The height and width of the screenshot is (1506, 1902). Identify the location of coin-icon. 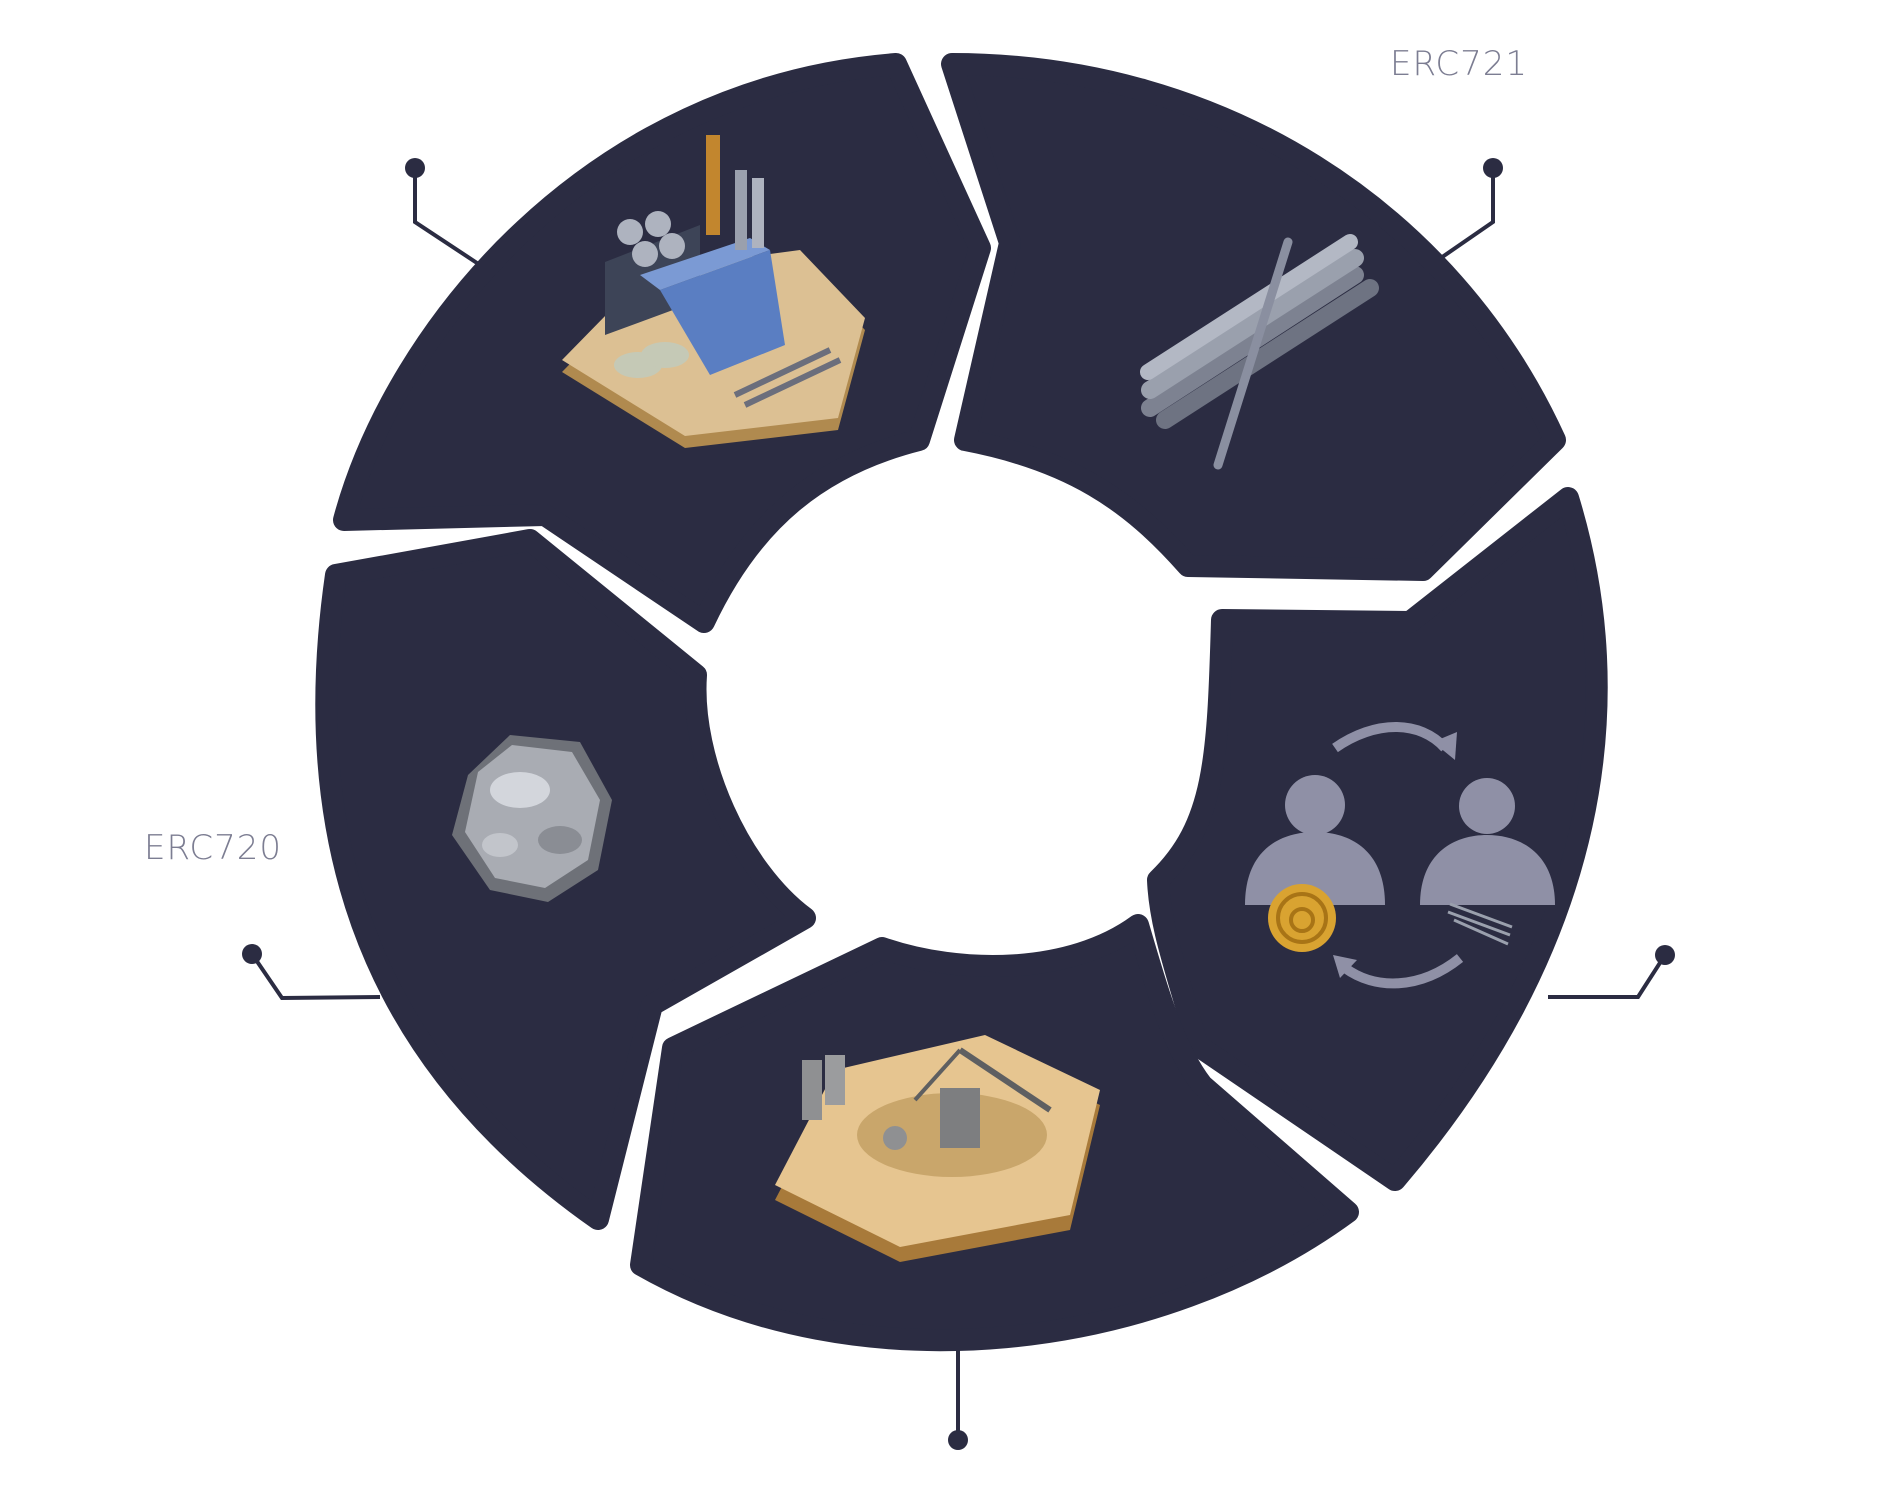
(1302, 918).